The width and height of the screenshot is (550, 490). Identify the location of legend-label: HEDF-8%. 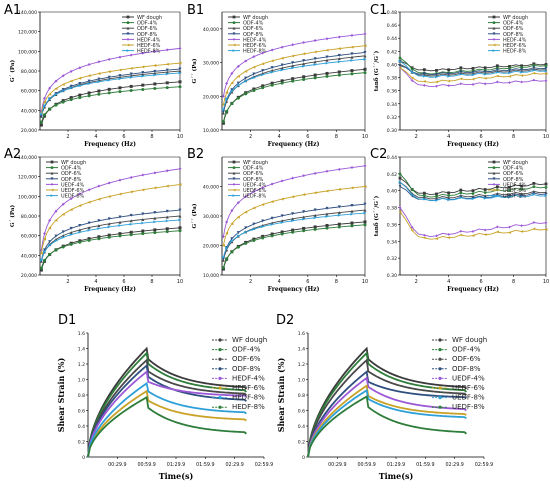
(248, 407).